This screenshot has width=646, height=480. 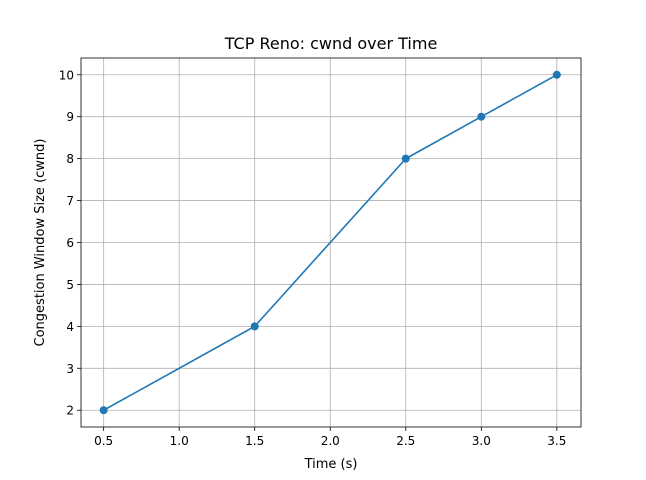 I want to click on x-tick-label: 2.5, so click(x=405, y=441).